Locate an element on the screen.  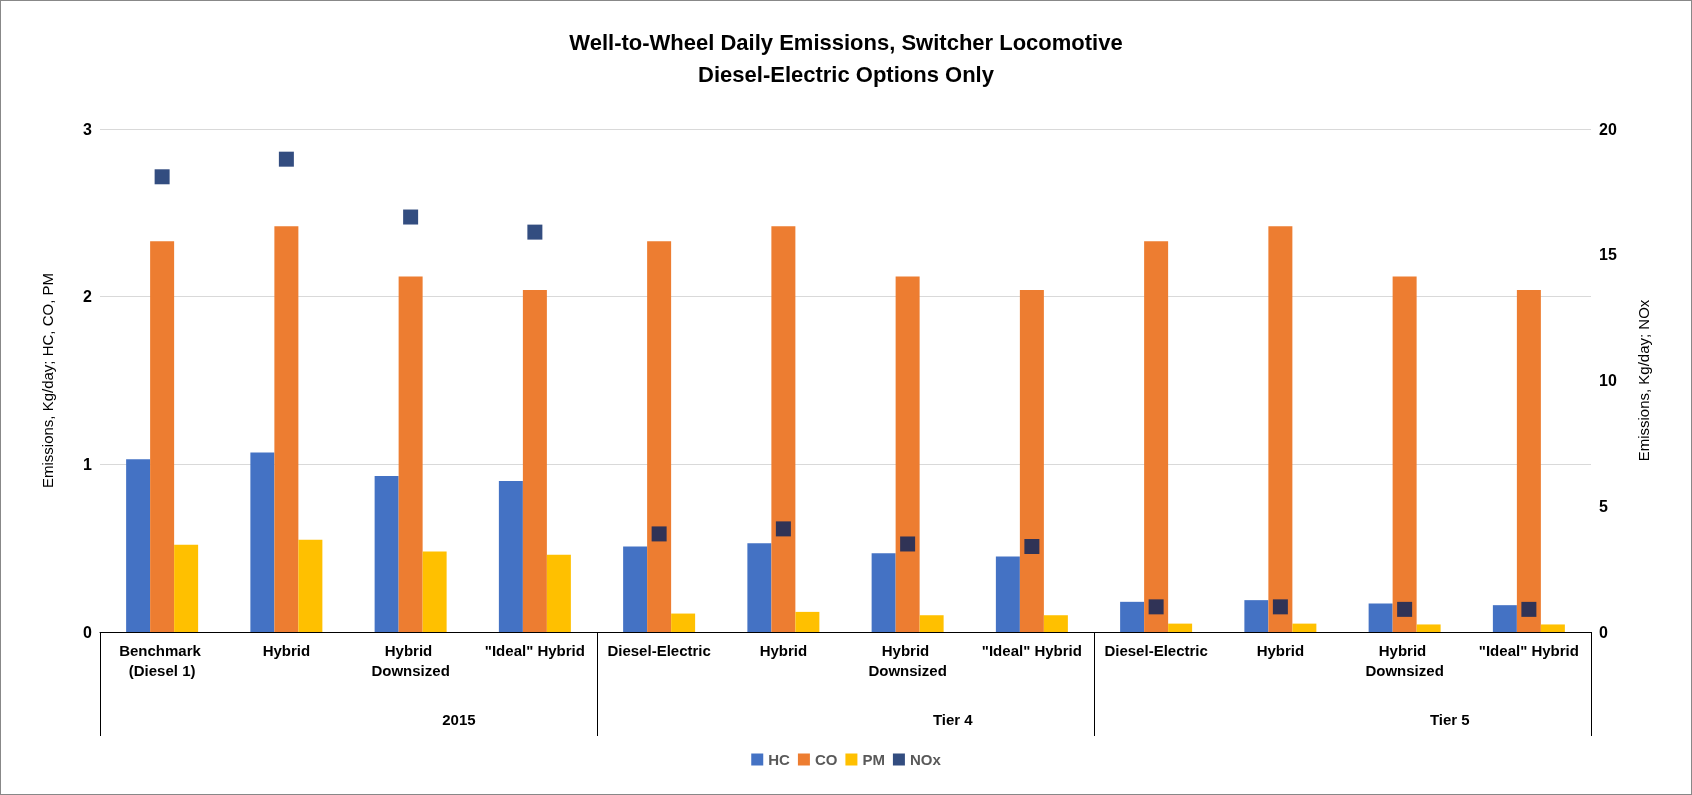
legend-label: HC is located at coordinates (779, 759).